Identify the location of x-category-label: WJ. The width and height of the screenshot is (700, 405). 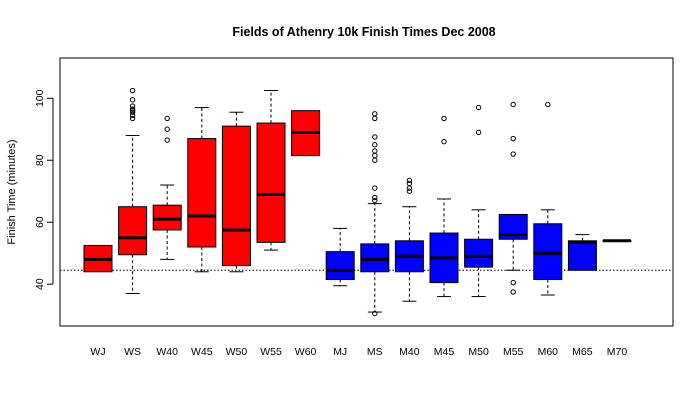
(97, 352).